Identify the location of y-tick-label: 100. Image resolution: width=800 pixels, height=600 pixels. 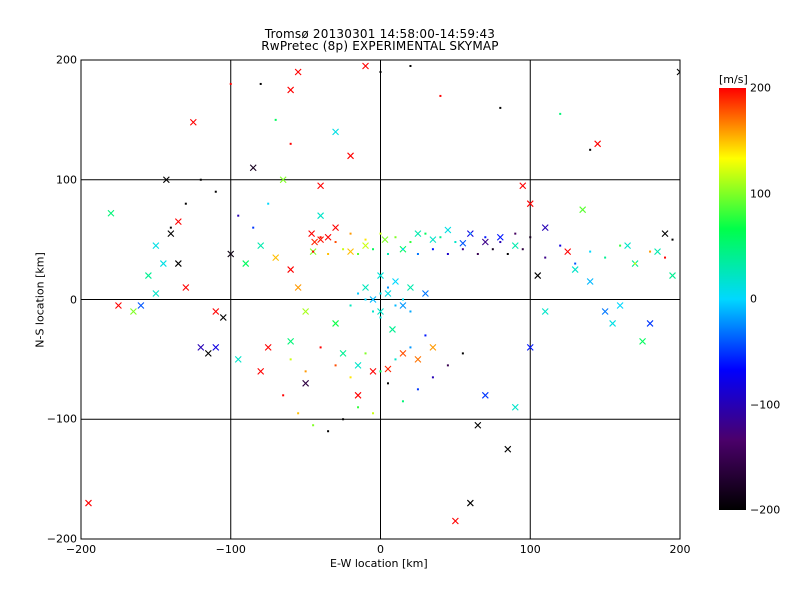
(66, 180).